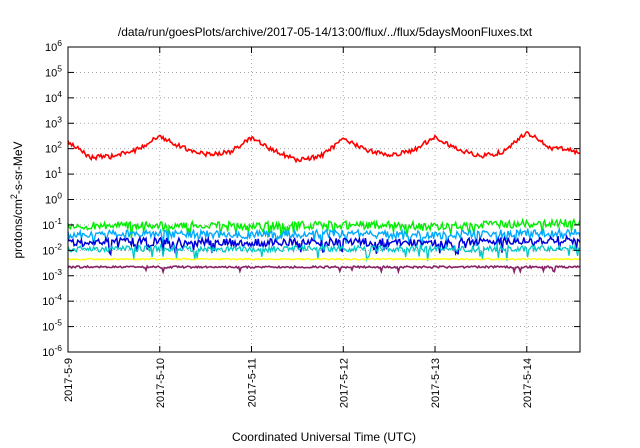 The height and width of the screenshot is (448, 640). I want to click on y-tick-label: 10⁻⁶, so click(52, 351).